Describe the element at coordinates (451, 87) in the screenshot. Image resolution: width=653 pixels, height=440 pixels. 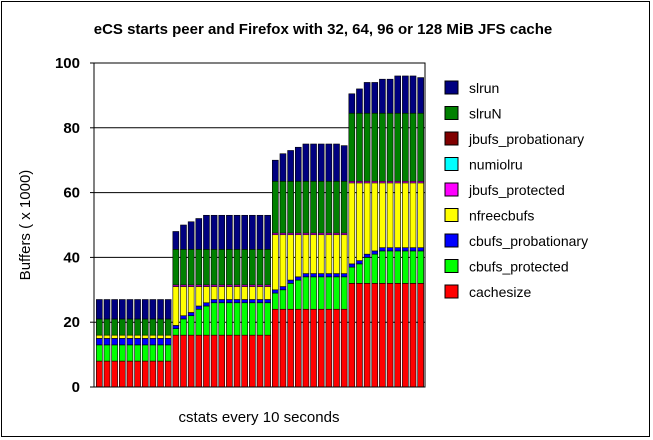
I see `legend-swatch-slrun` at that location.